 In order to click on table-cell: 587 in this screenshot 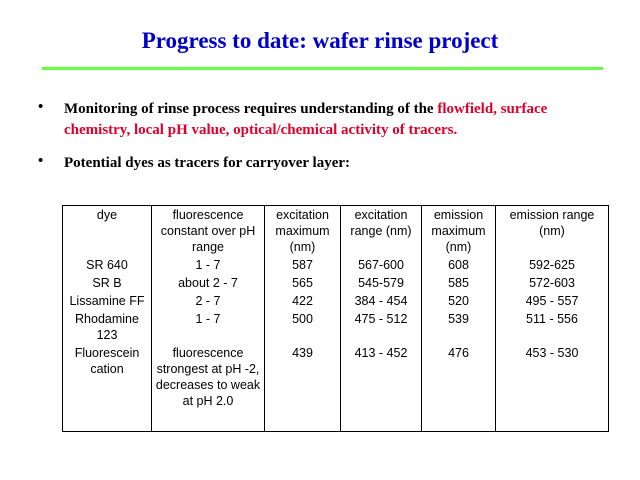, I will do `click(302, 265)`.